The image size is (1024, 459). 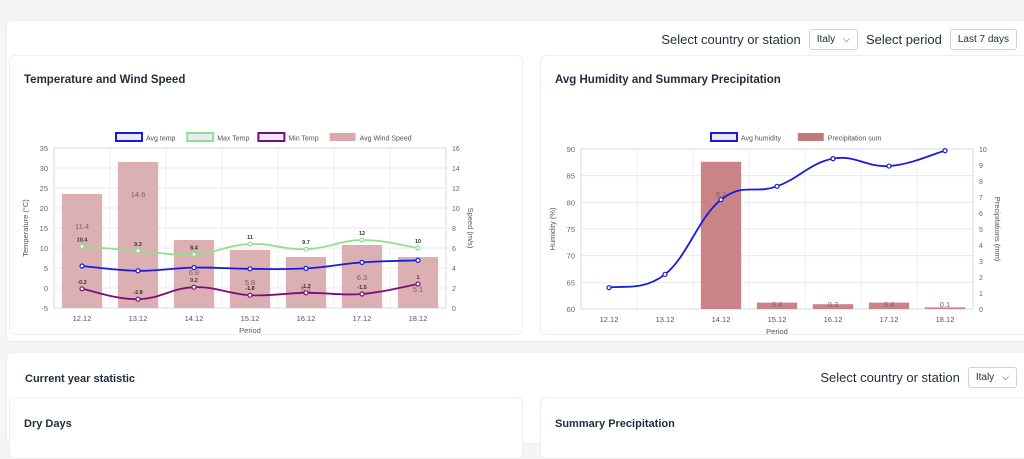 What do you see at coordinates (985, 377) in the screenshot?
I see `bottom-country-value: Italy` at bounding box center [985, 377].